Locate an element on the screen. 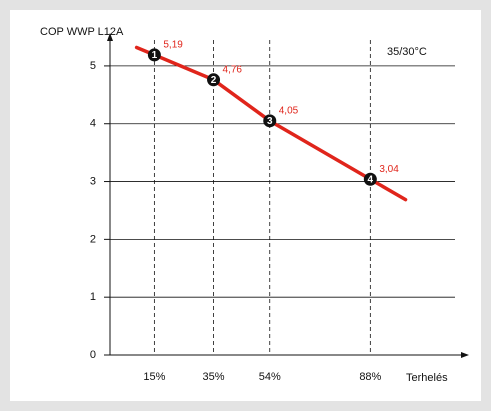 The width and height of the screenshot is (491, 411). point-number: 3 is located at coordinates (270, 121).